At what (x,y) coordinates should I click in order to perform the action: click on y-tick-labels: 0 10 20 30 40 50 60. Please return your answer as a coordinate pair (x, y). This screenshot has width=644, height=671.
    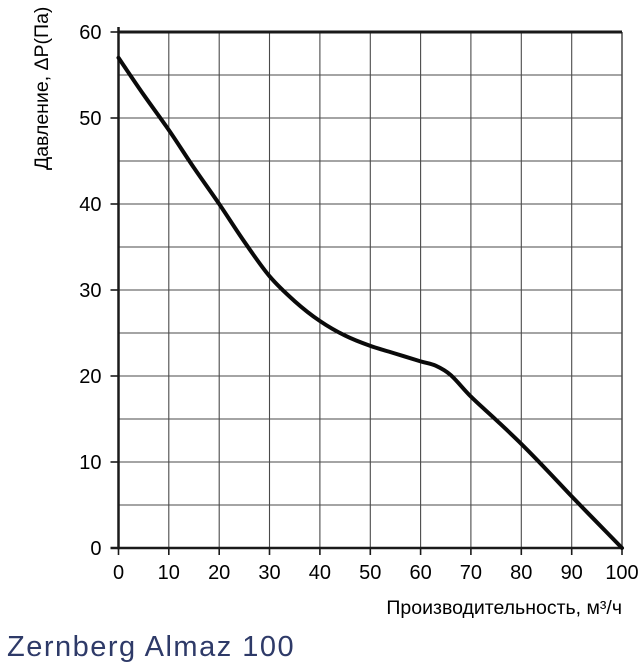
    Looking at the image, I should click on (90, 291).